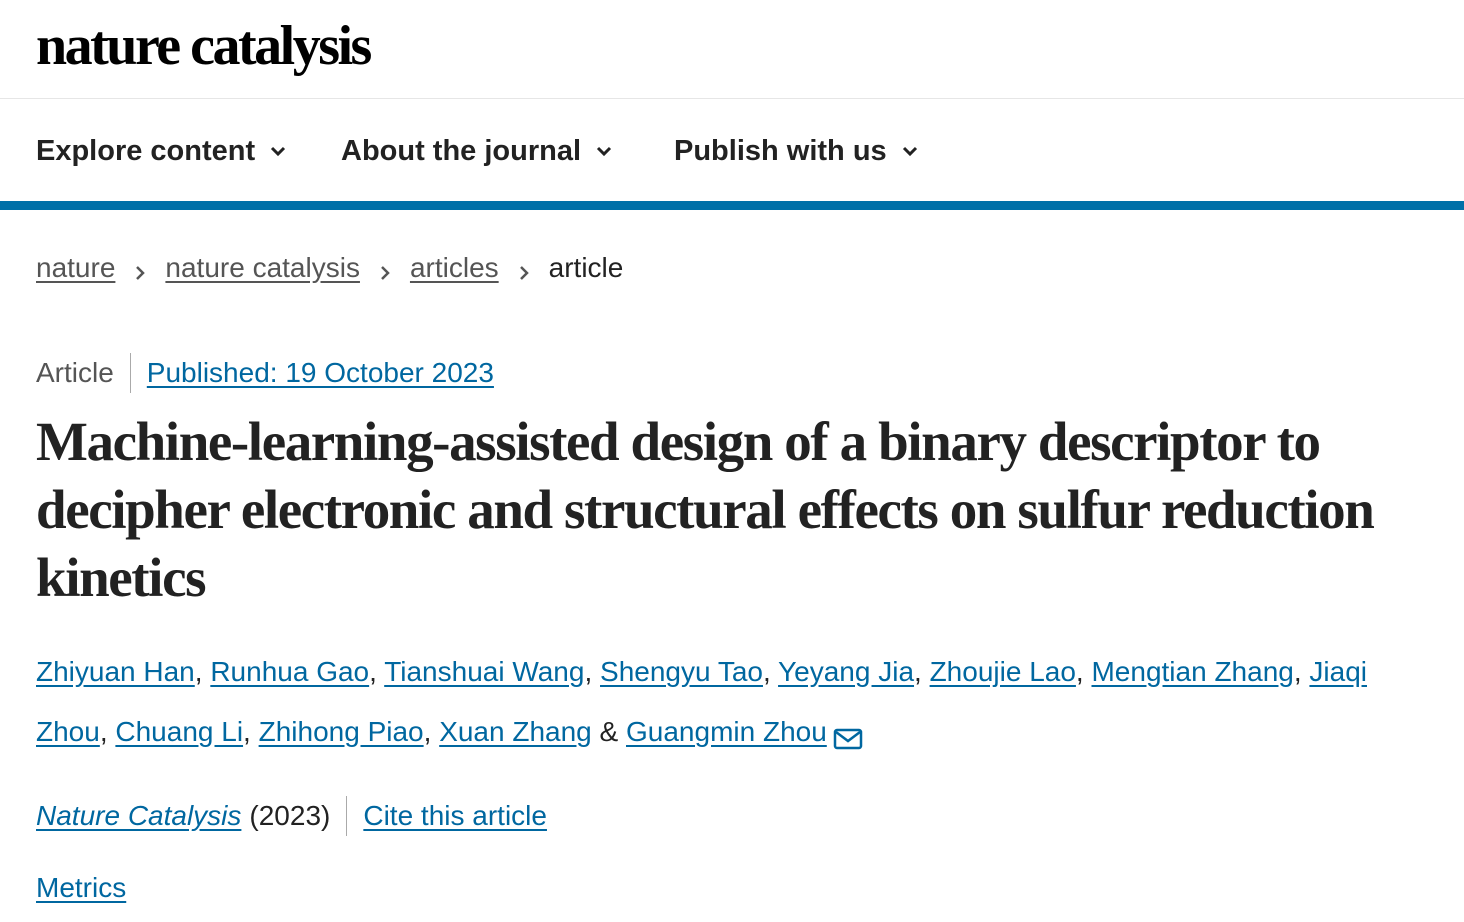 This screenshot has width=1464, height=922. What do you see at coordinates (1192, 671) in the screenshot?
I see `author-link: Mengtian Zhang` at bounding box center [1192, 671].